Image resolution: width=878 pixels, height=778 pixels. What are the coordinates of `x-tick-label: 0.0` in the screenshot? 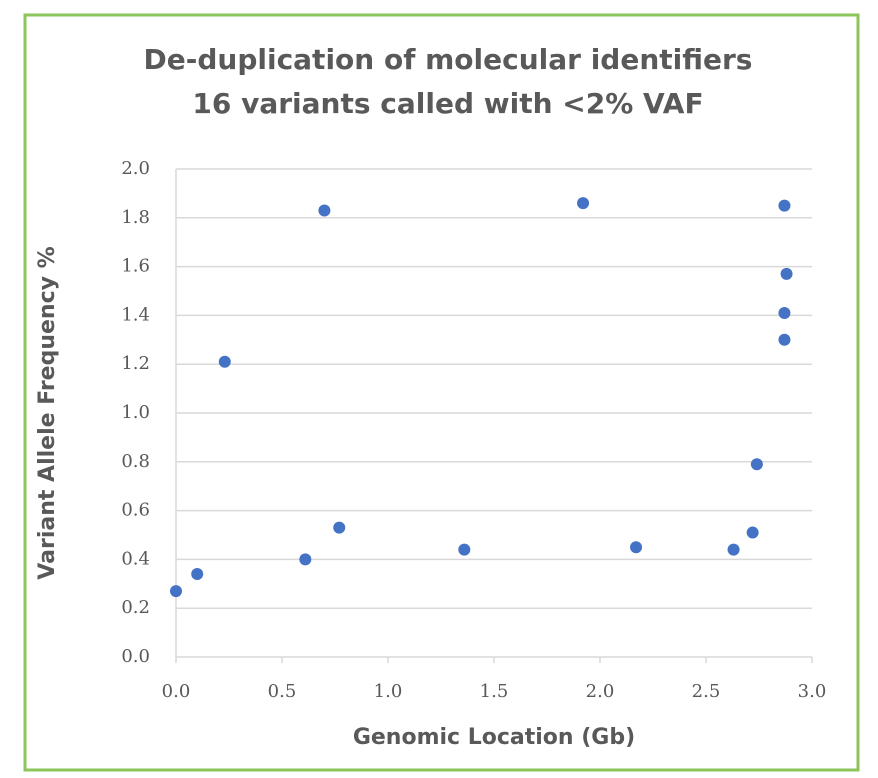 It's located at (176, 691).